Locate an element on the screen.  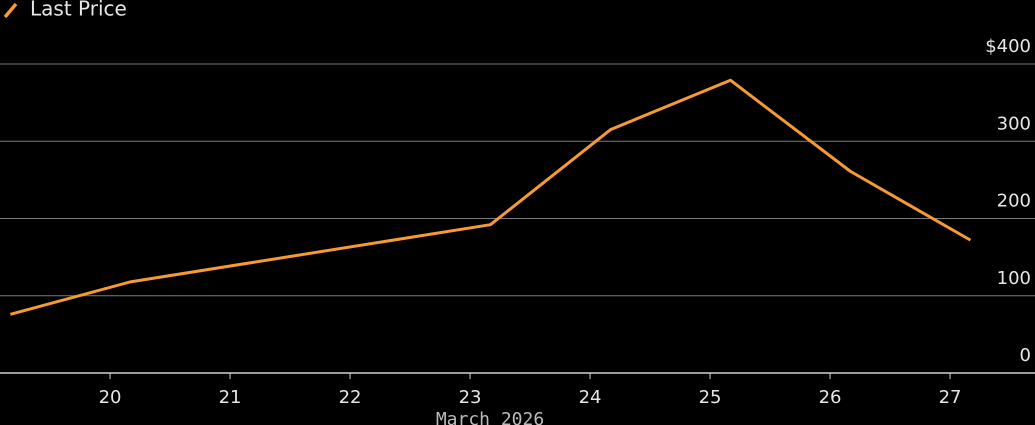
y-tick-label: 100 is located at coordinates (1014, 278).